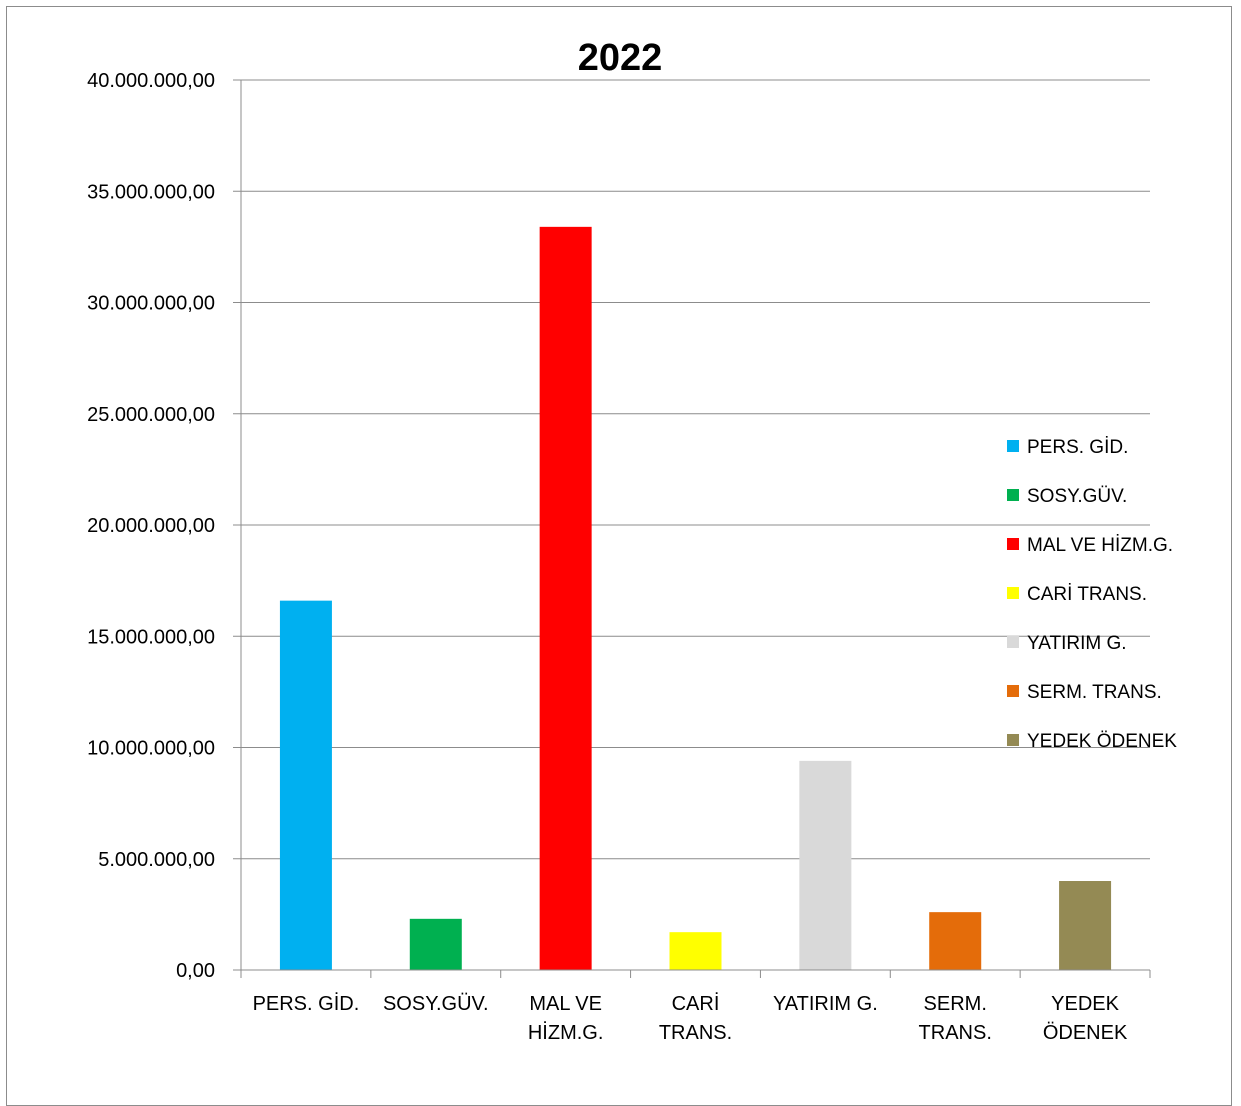 This screenshot has height=1106, width=1241. I want to click on y-tick-label: 25.000.000,00, so click(151, 415).